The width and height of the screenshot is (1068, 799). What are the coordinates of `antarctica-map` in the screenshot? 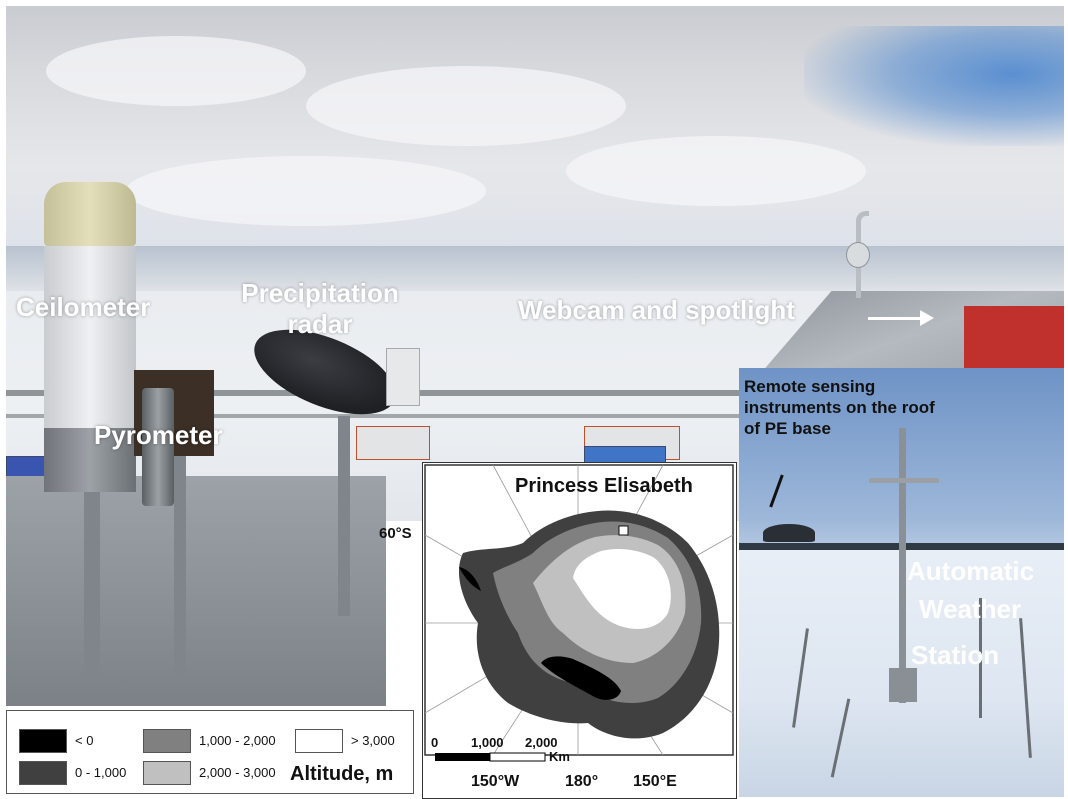 It's located at (579, 613).